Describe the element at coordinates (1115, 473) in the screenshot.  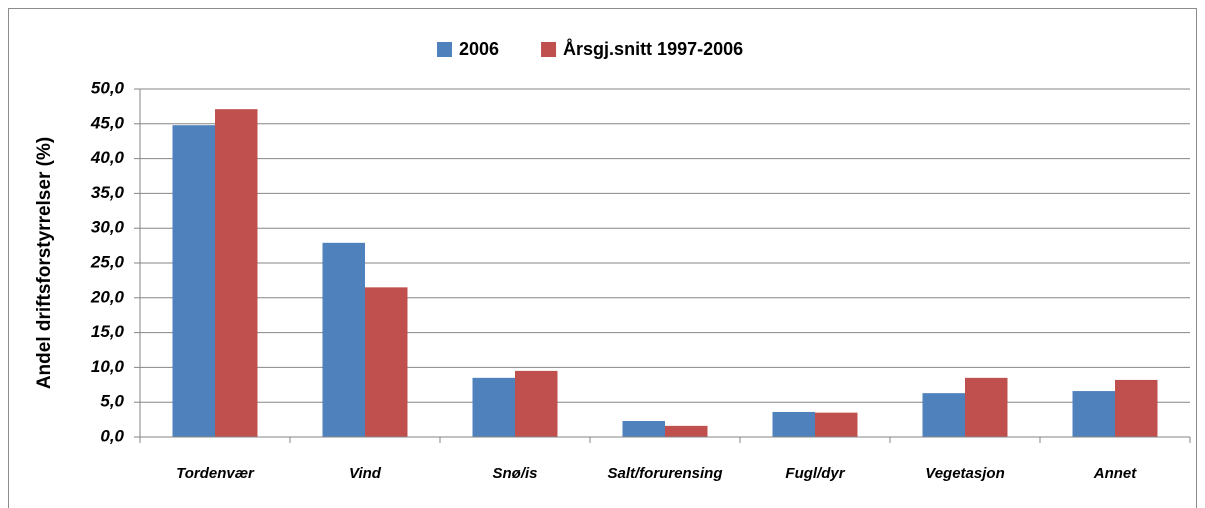
I see `x-tick-label: Annet` at that location.